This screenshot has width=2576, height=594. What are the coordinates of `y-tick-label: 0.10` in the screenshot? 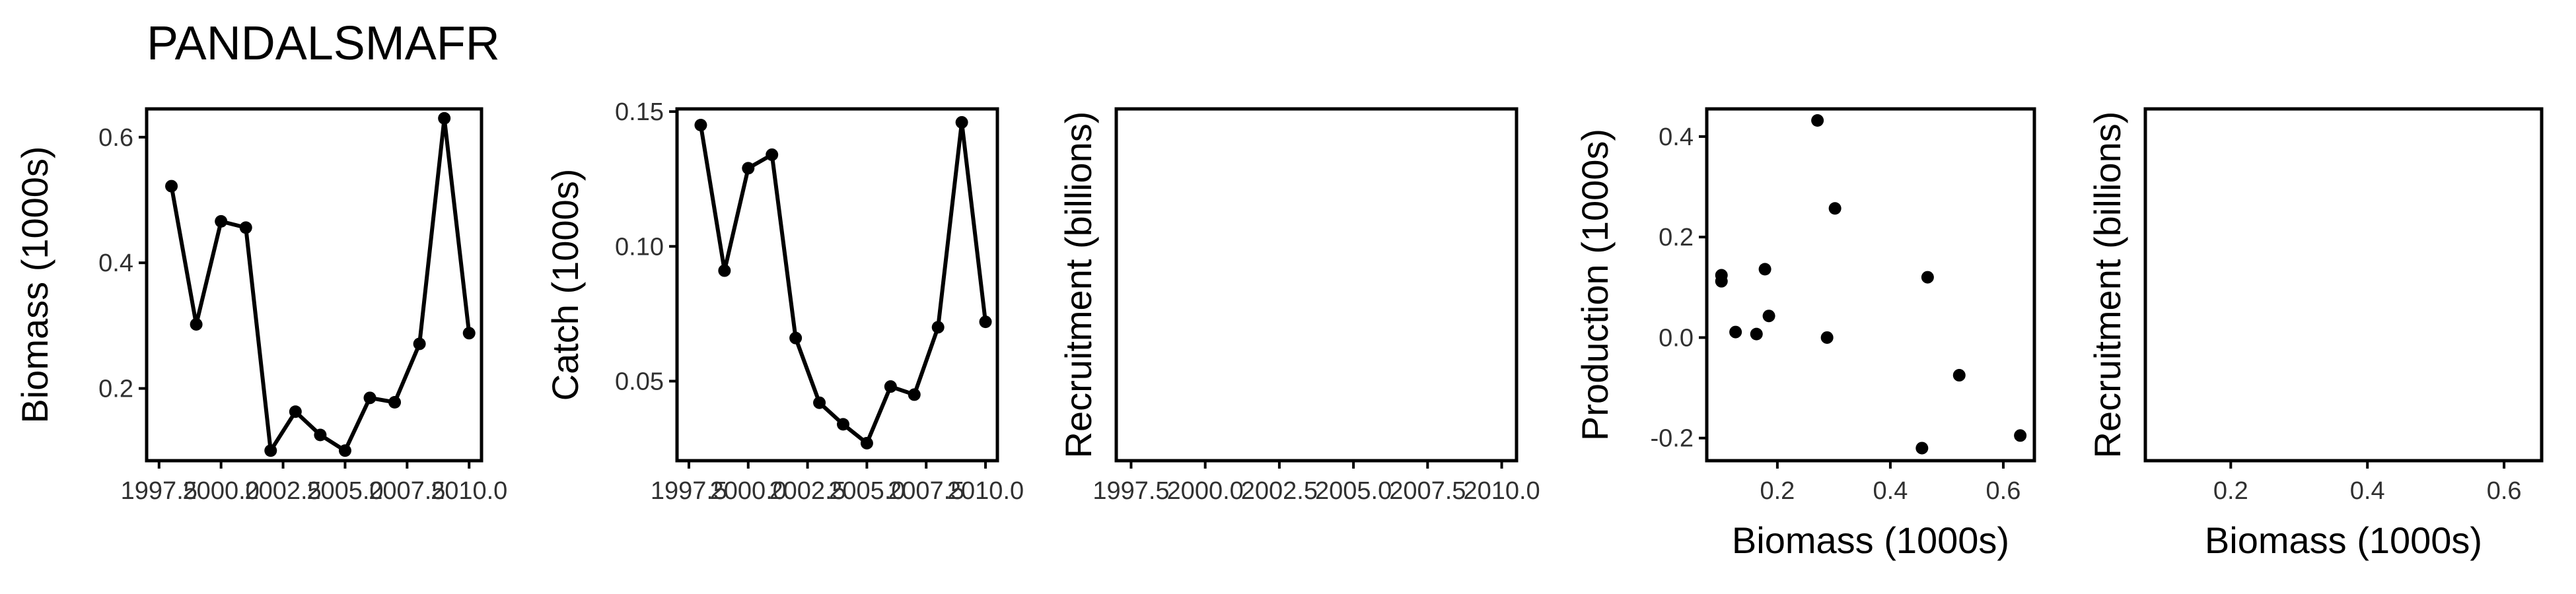 It's located at (640, 247).